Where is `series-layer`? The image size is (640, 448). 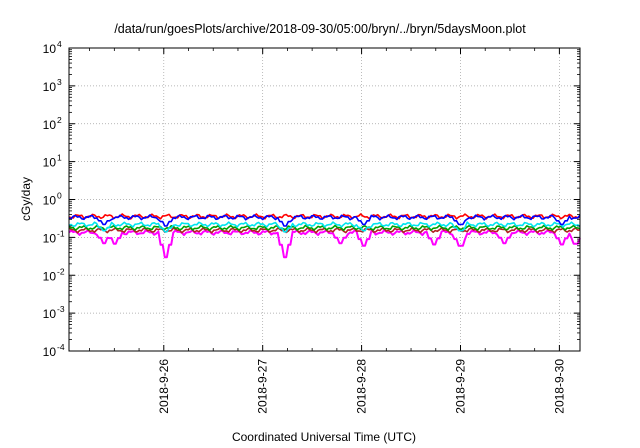
series-layer is located at coordinates (324, 236).